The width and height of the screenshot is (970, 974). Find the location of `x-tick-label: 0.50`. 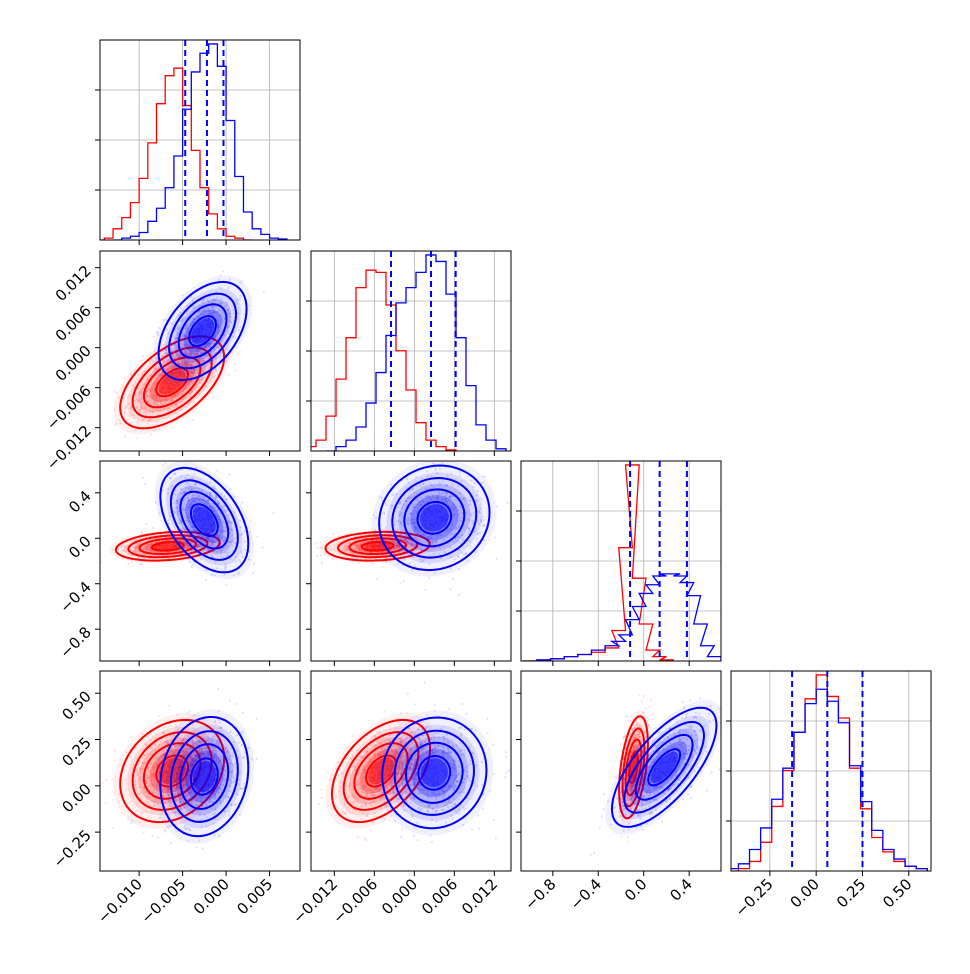

x-tick-label: 0.50 is located at coordinates (897, 893).